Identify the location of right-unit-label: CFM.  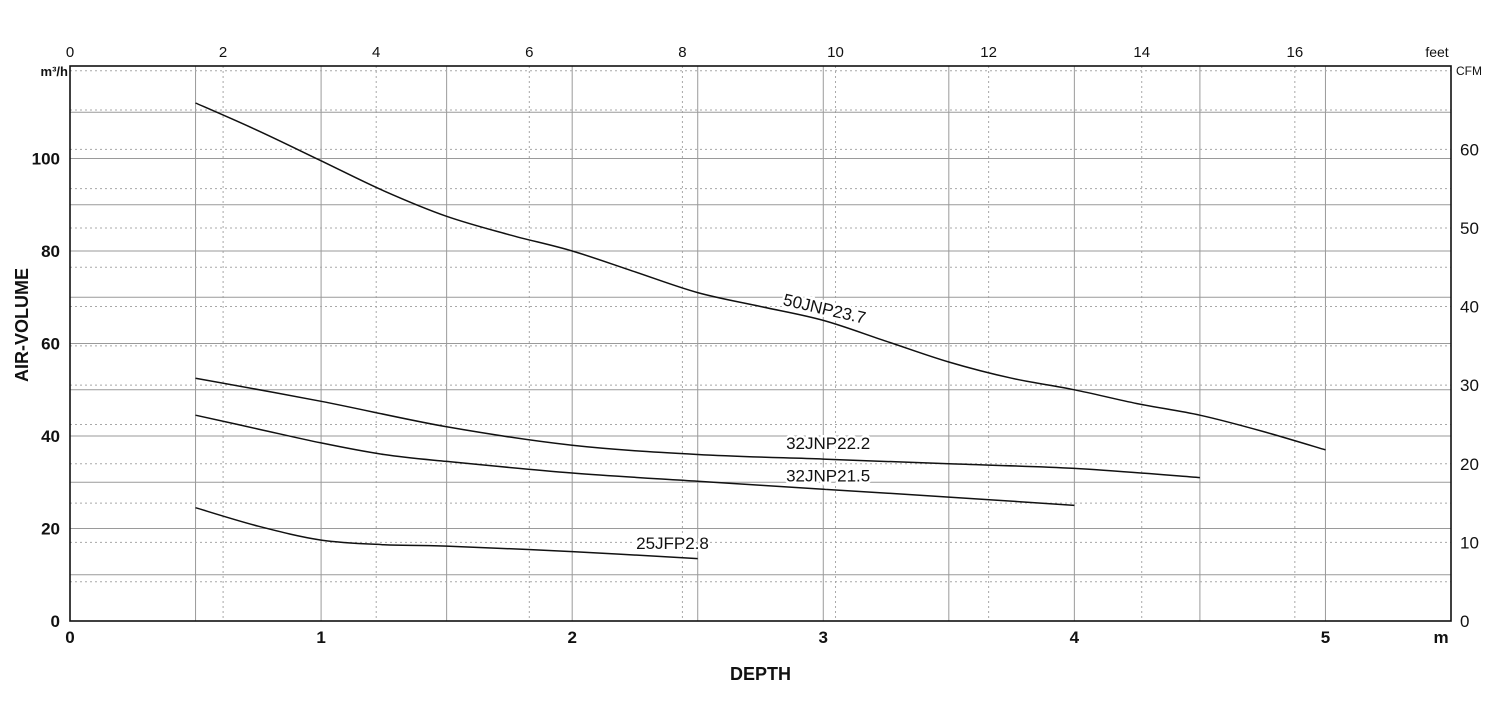
(1469, 71).